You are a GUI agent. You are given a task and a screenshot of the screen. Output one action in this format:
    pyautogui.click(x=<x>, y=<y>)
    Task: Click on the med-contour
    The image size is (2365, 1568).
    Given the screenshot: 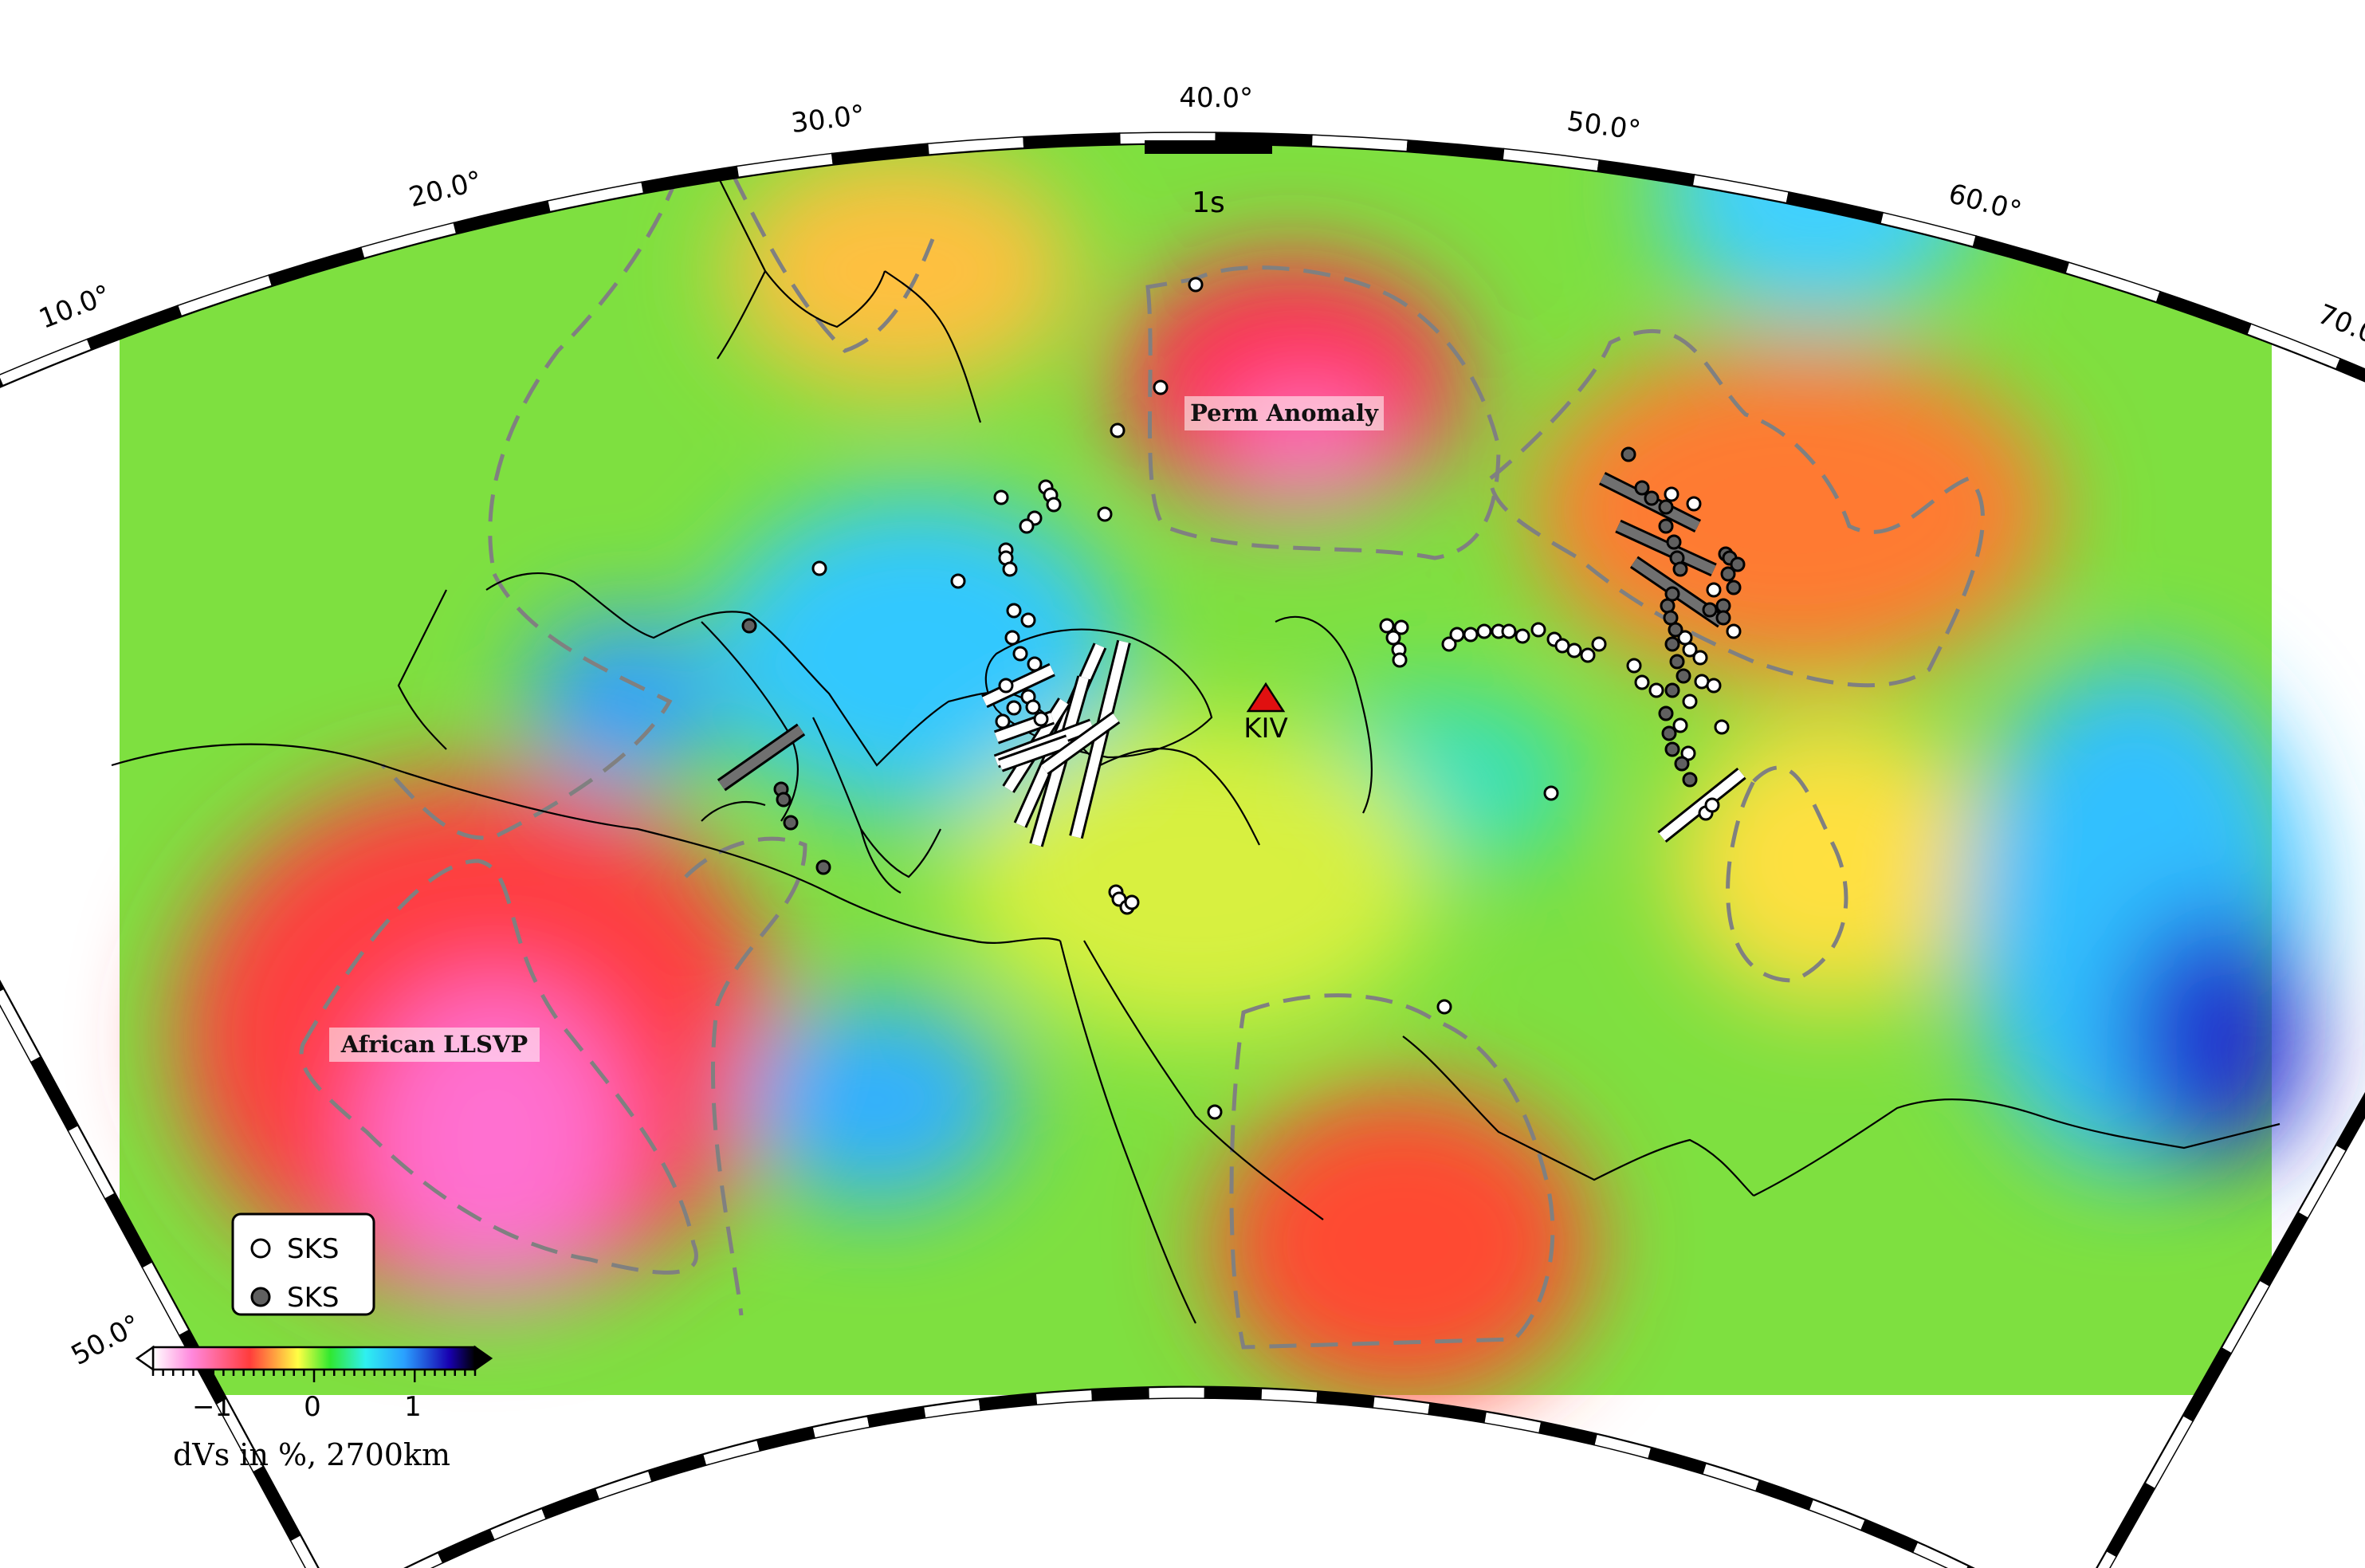 What is the action you would take?
    pyautogui.click(x=527, y=706)
    